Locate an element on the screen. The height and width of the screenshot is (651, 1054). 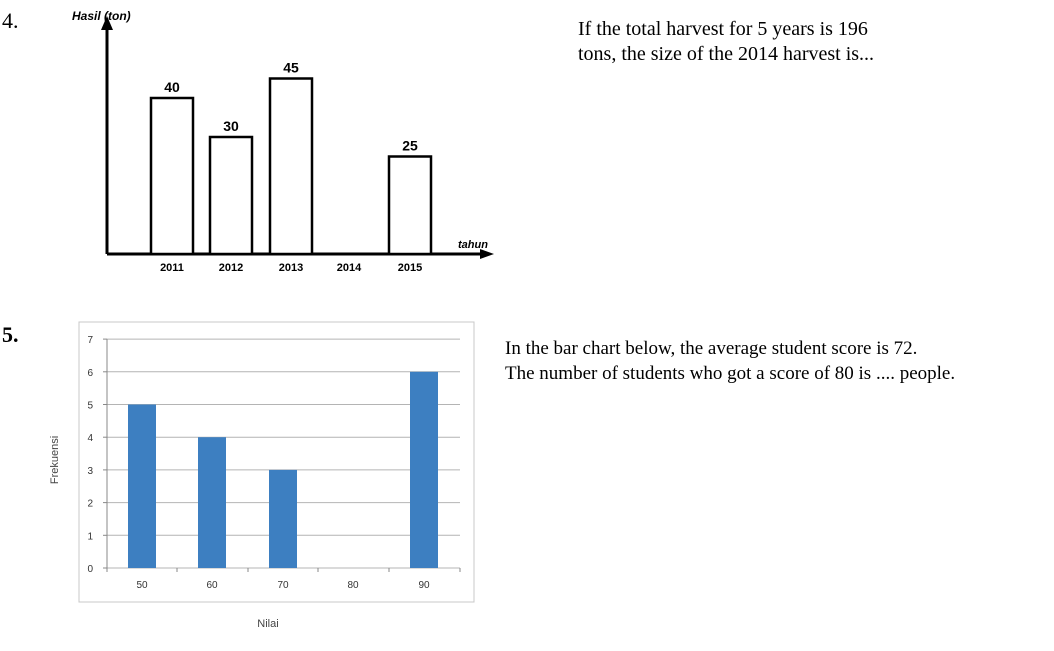
x-tick-label: 50 is located at coordinates (142, 585).